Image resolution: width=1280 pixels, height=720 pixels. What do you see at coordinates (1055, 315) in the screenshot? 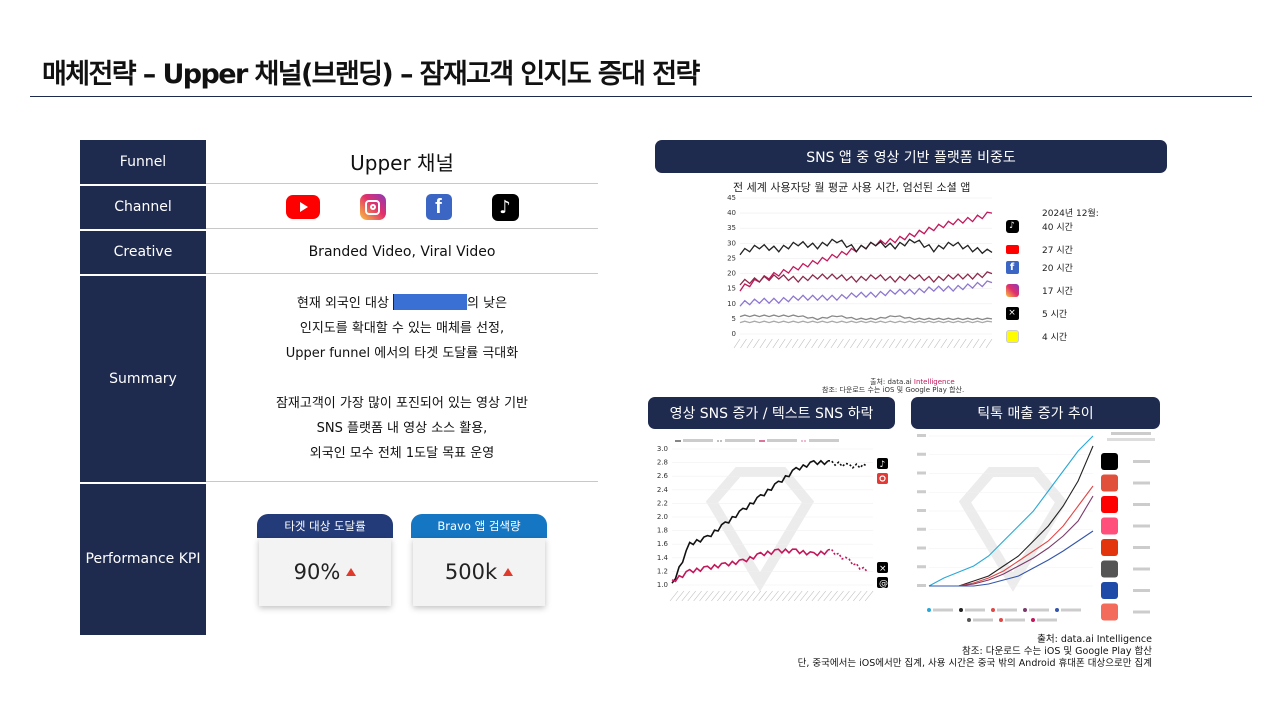
I see `legend-label: 5 시간` at bounding box center [1055, 315].